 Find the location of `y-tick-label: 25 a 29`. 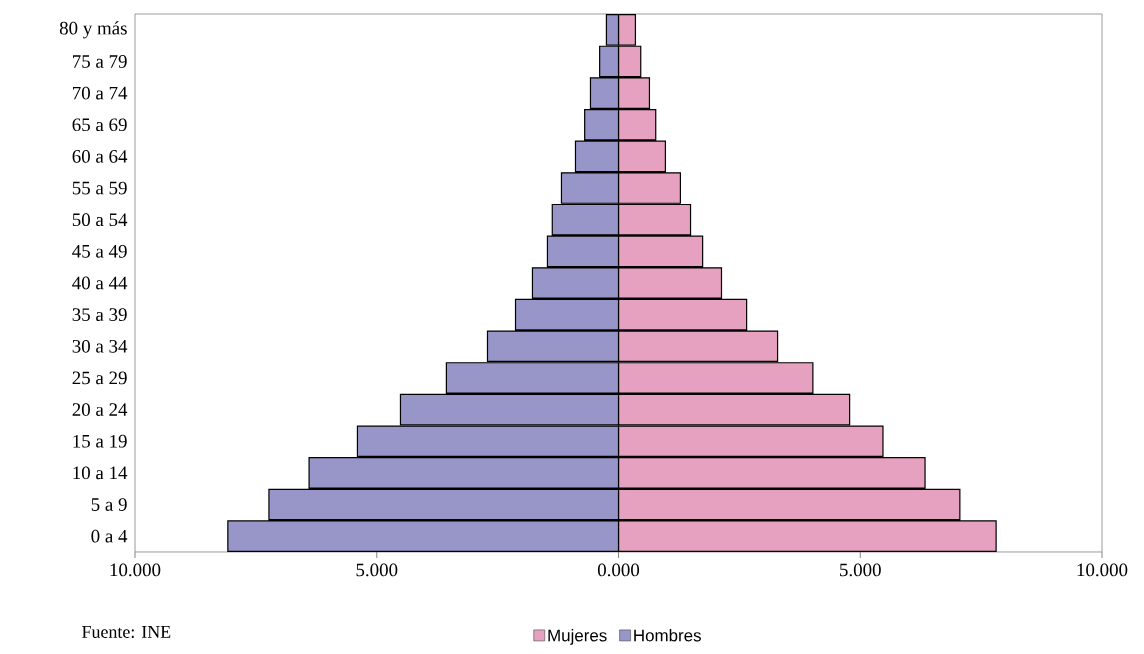

y-tick-label: 25 a 29 is located at coordinates (99, 378).